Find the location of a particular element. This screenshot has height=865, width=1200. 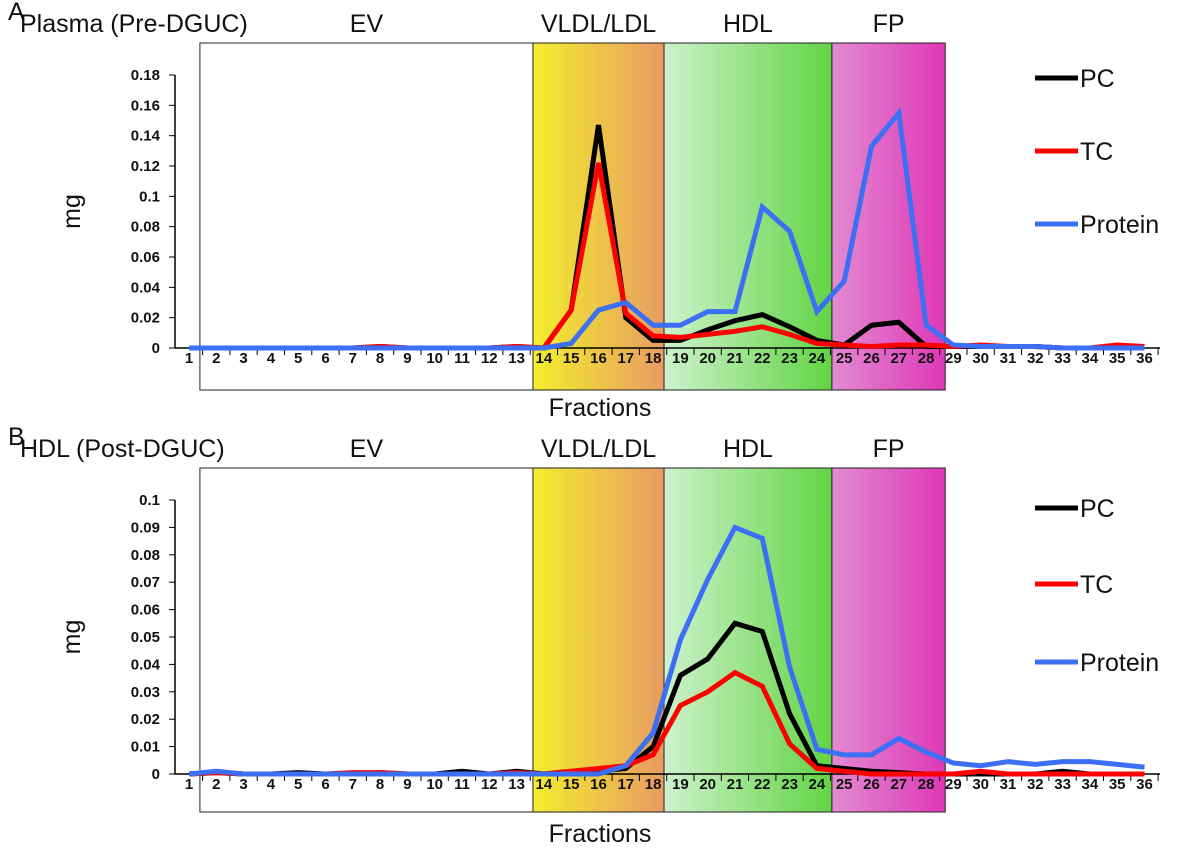

region-label: VLDL/LDL is located at coordinates (598, 449).